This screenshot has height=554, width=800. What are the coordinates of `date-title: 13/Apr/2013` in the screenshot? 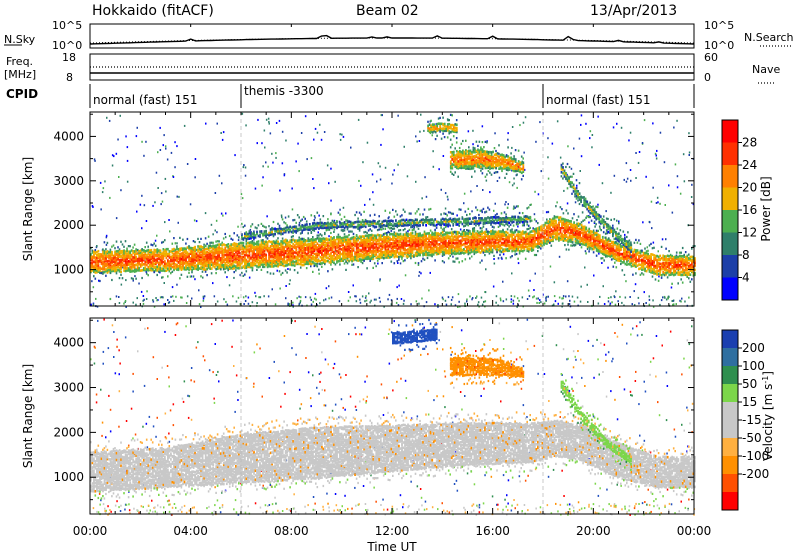 It's located at (633, 11).